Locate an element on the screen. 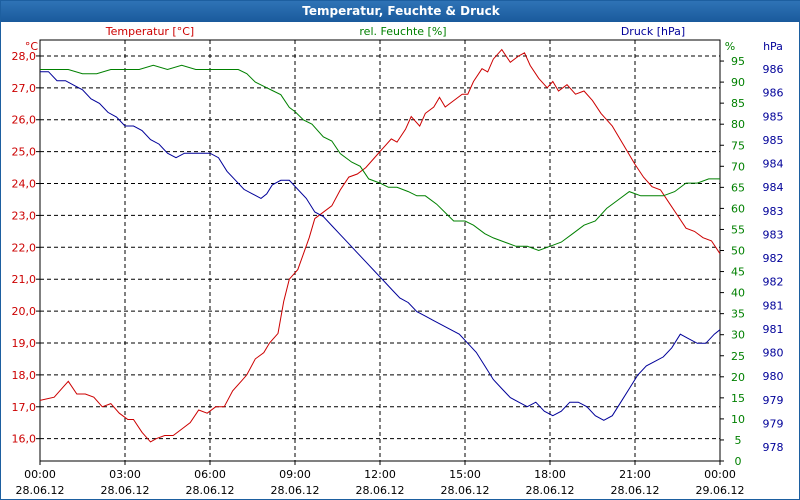 This screenshot has height=500, width=800. humidity-tick-label: 60 is located at coordinates (738, 208).